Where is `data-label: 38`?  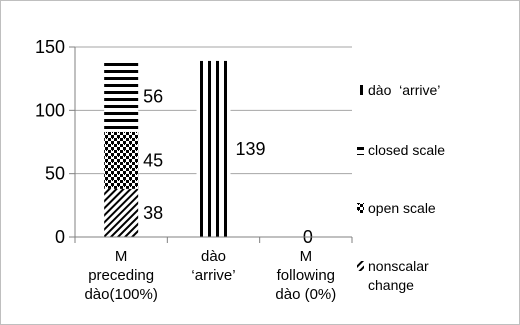 data-label: 38 is located at coordinates (153, 213).